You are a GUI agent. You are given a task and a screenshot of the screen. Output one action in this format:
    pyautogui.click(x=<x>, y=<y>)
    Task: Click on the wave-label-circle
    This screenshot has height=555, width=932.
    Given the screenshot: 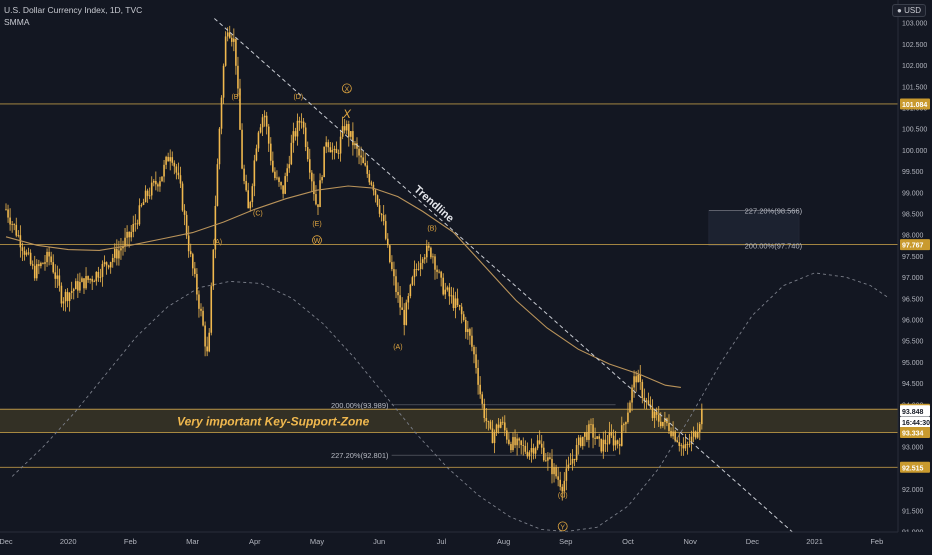 What is the action you would take?
    pyautogui.click(x=317, y=240)
    